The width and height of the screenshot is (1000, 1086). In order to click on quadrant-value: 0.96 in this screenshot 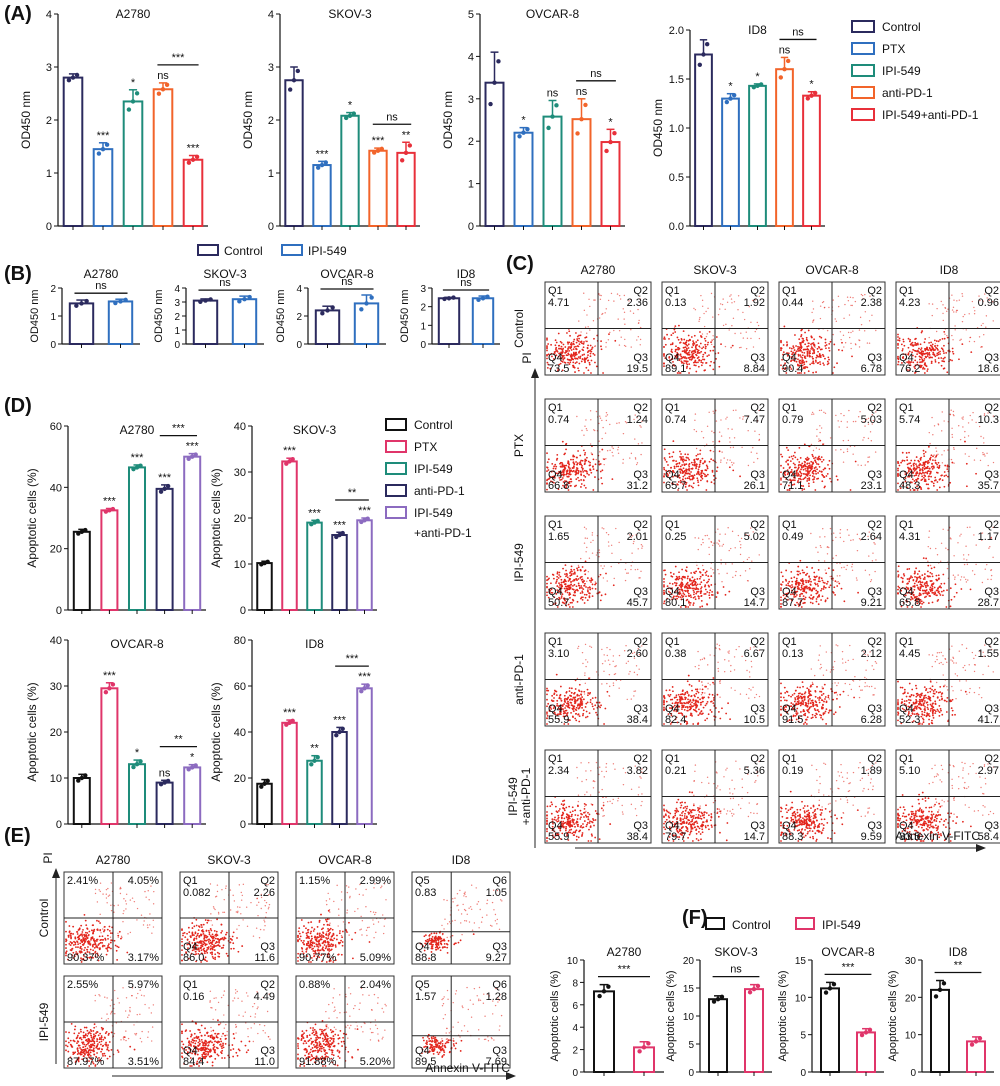, I will do `click(988, 303)`.